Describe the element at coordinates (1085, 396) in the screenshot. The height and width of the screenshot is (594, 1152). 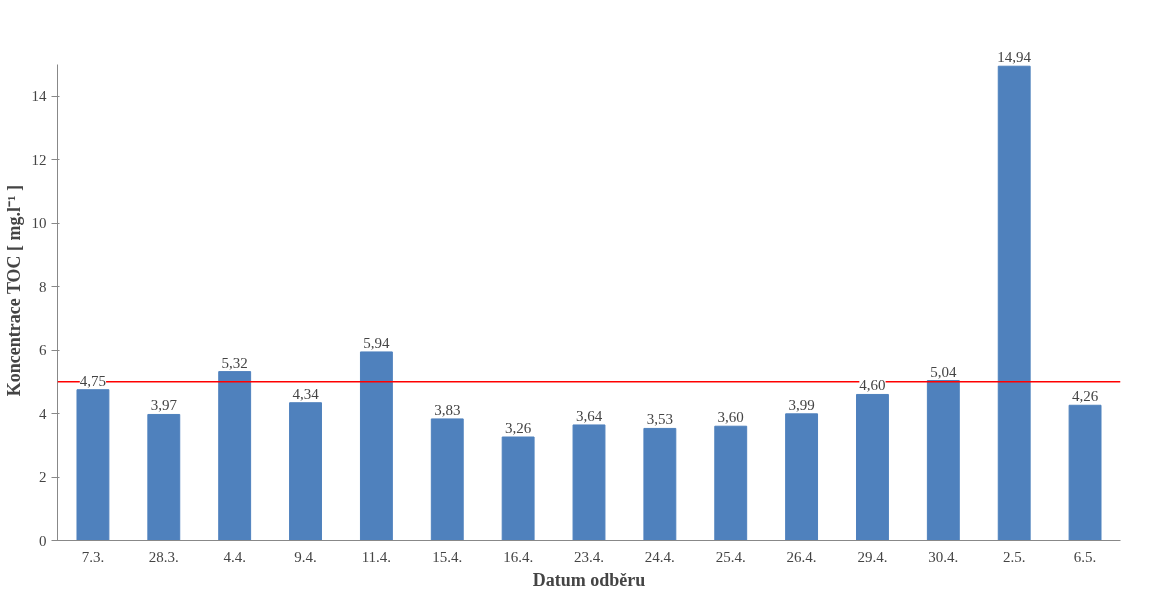
I see `data-label: 4,26` at that location.